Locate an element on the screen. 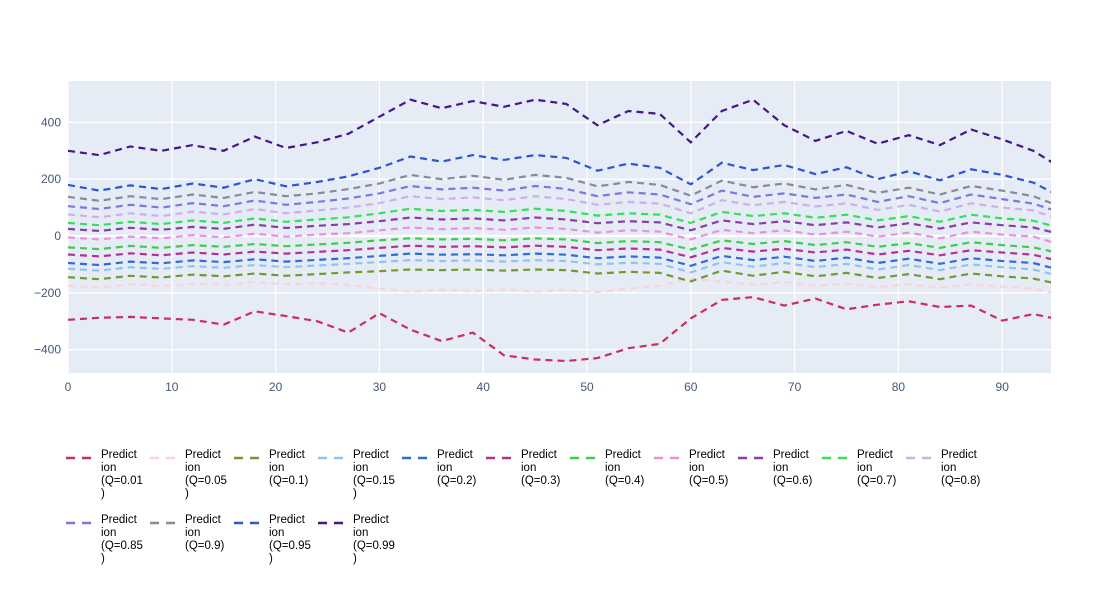 The image size is (1102, 600). legend-item-prediction-q-0.7-: Predict ion (Q=0.7) is located at coordinates (864, 475).